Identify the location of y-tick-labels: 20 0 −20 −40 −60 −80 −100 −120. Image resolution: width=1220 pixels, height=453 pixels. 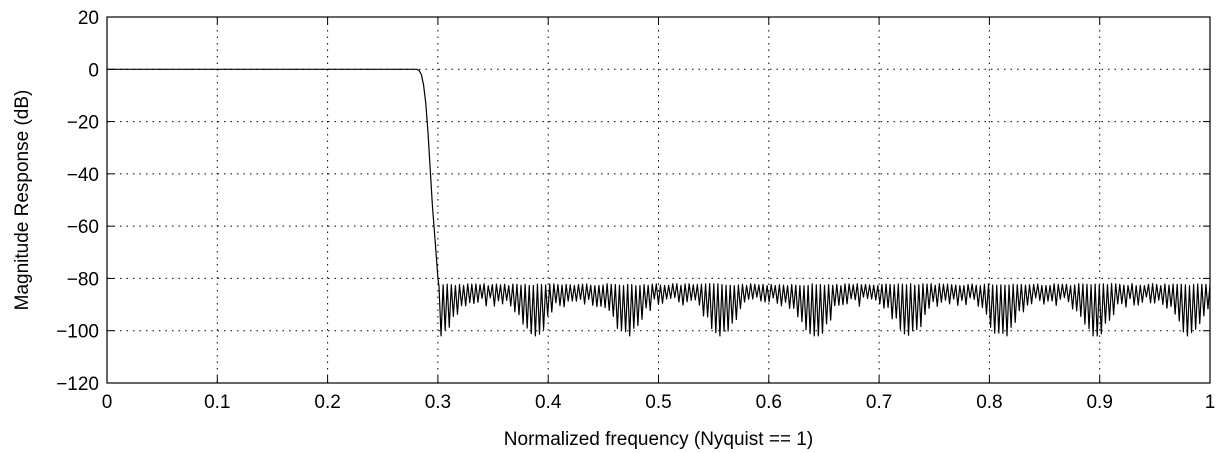
(77, 201).